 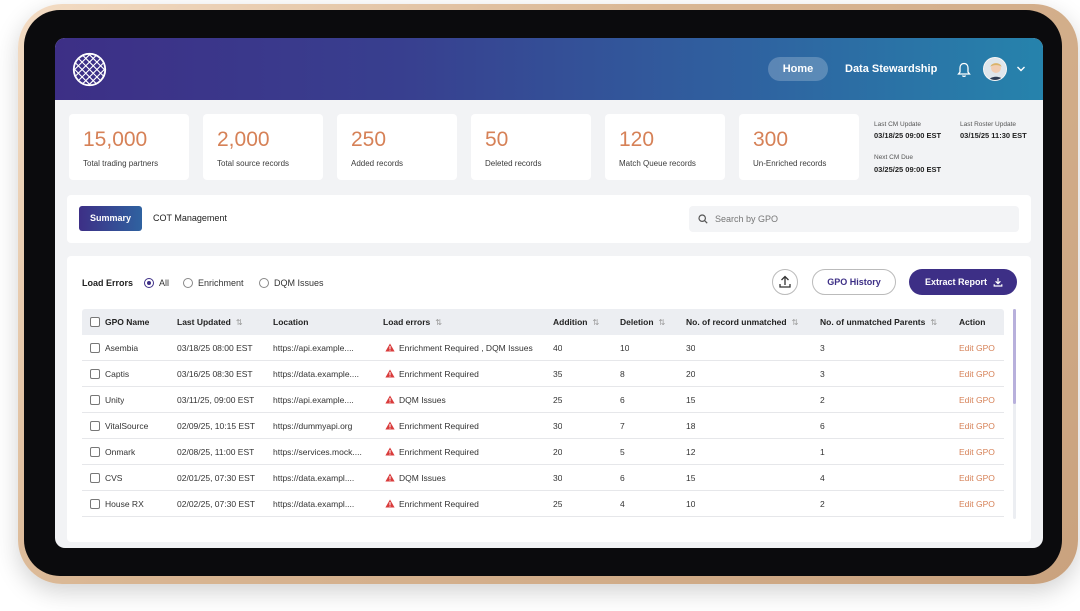 I want to click on cell-last-updated: 03/11/25, 09:00 EST, so click(x=216, y=400).